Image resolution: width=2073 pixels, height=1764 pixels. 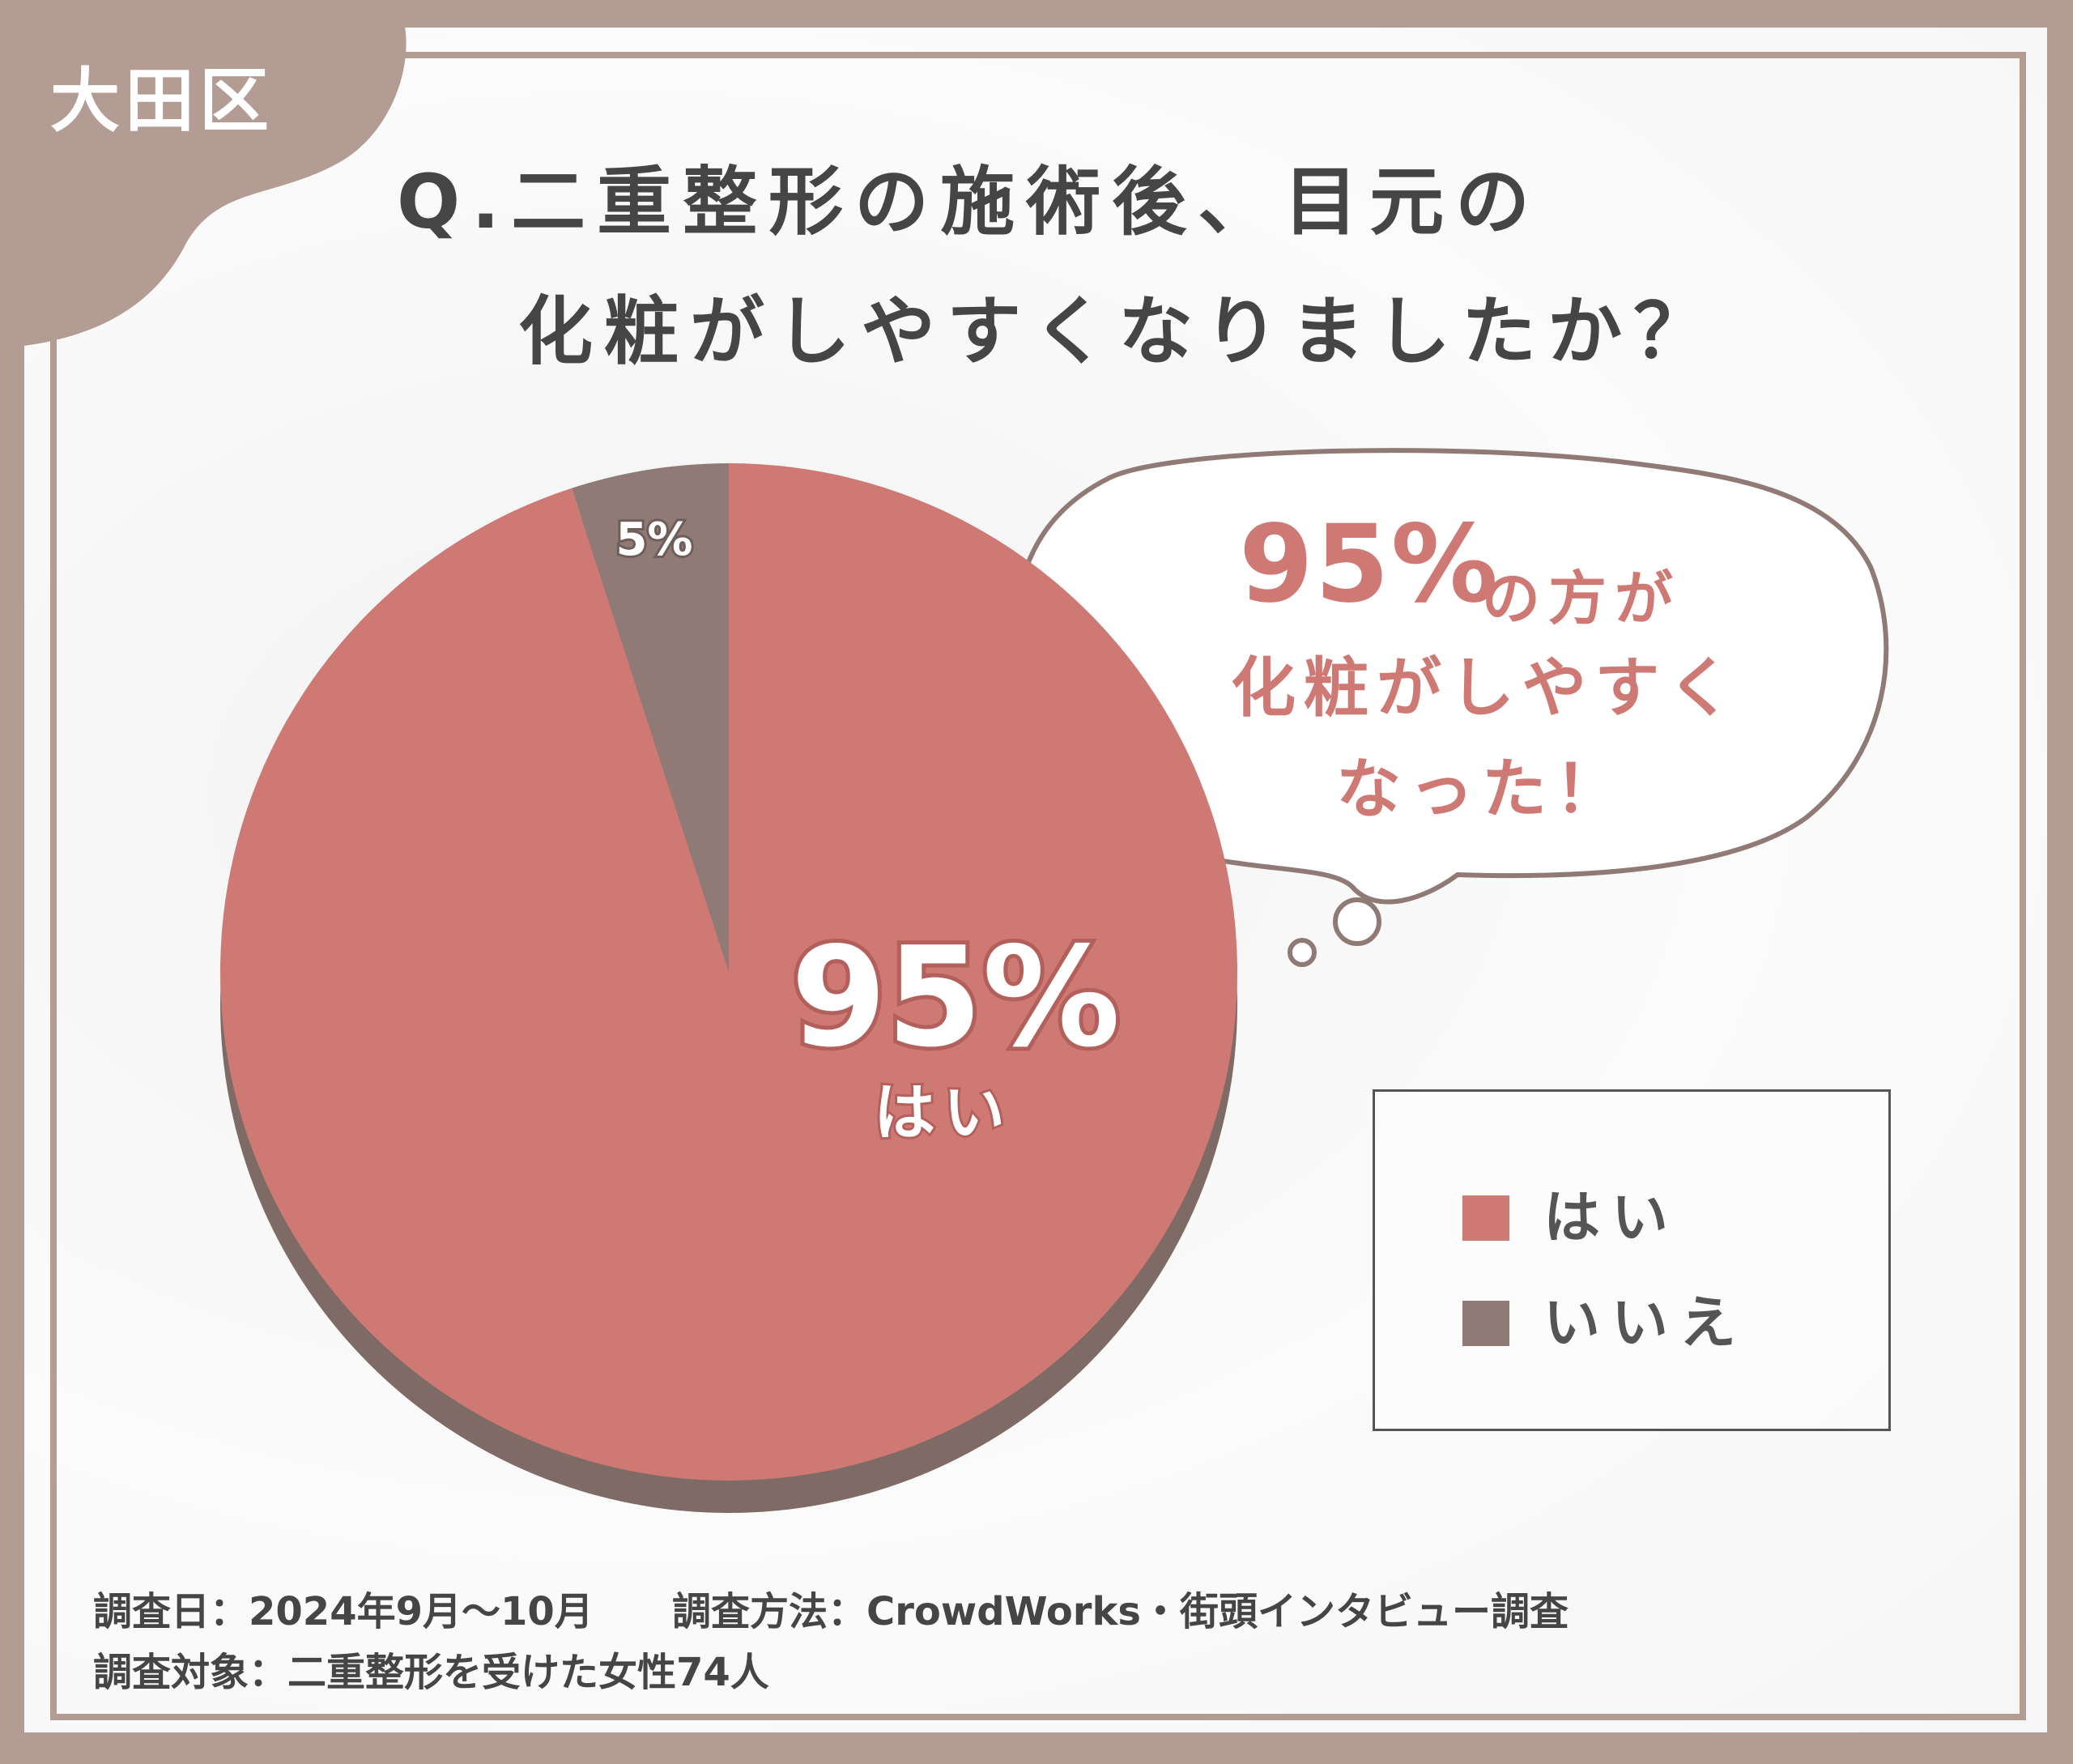 I want to click on survey-target: 調査対象：二重整形を受けた女性74人, so click(x=431, y=1672).